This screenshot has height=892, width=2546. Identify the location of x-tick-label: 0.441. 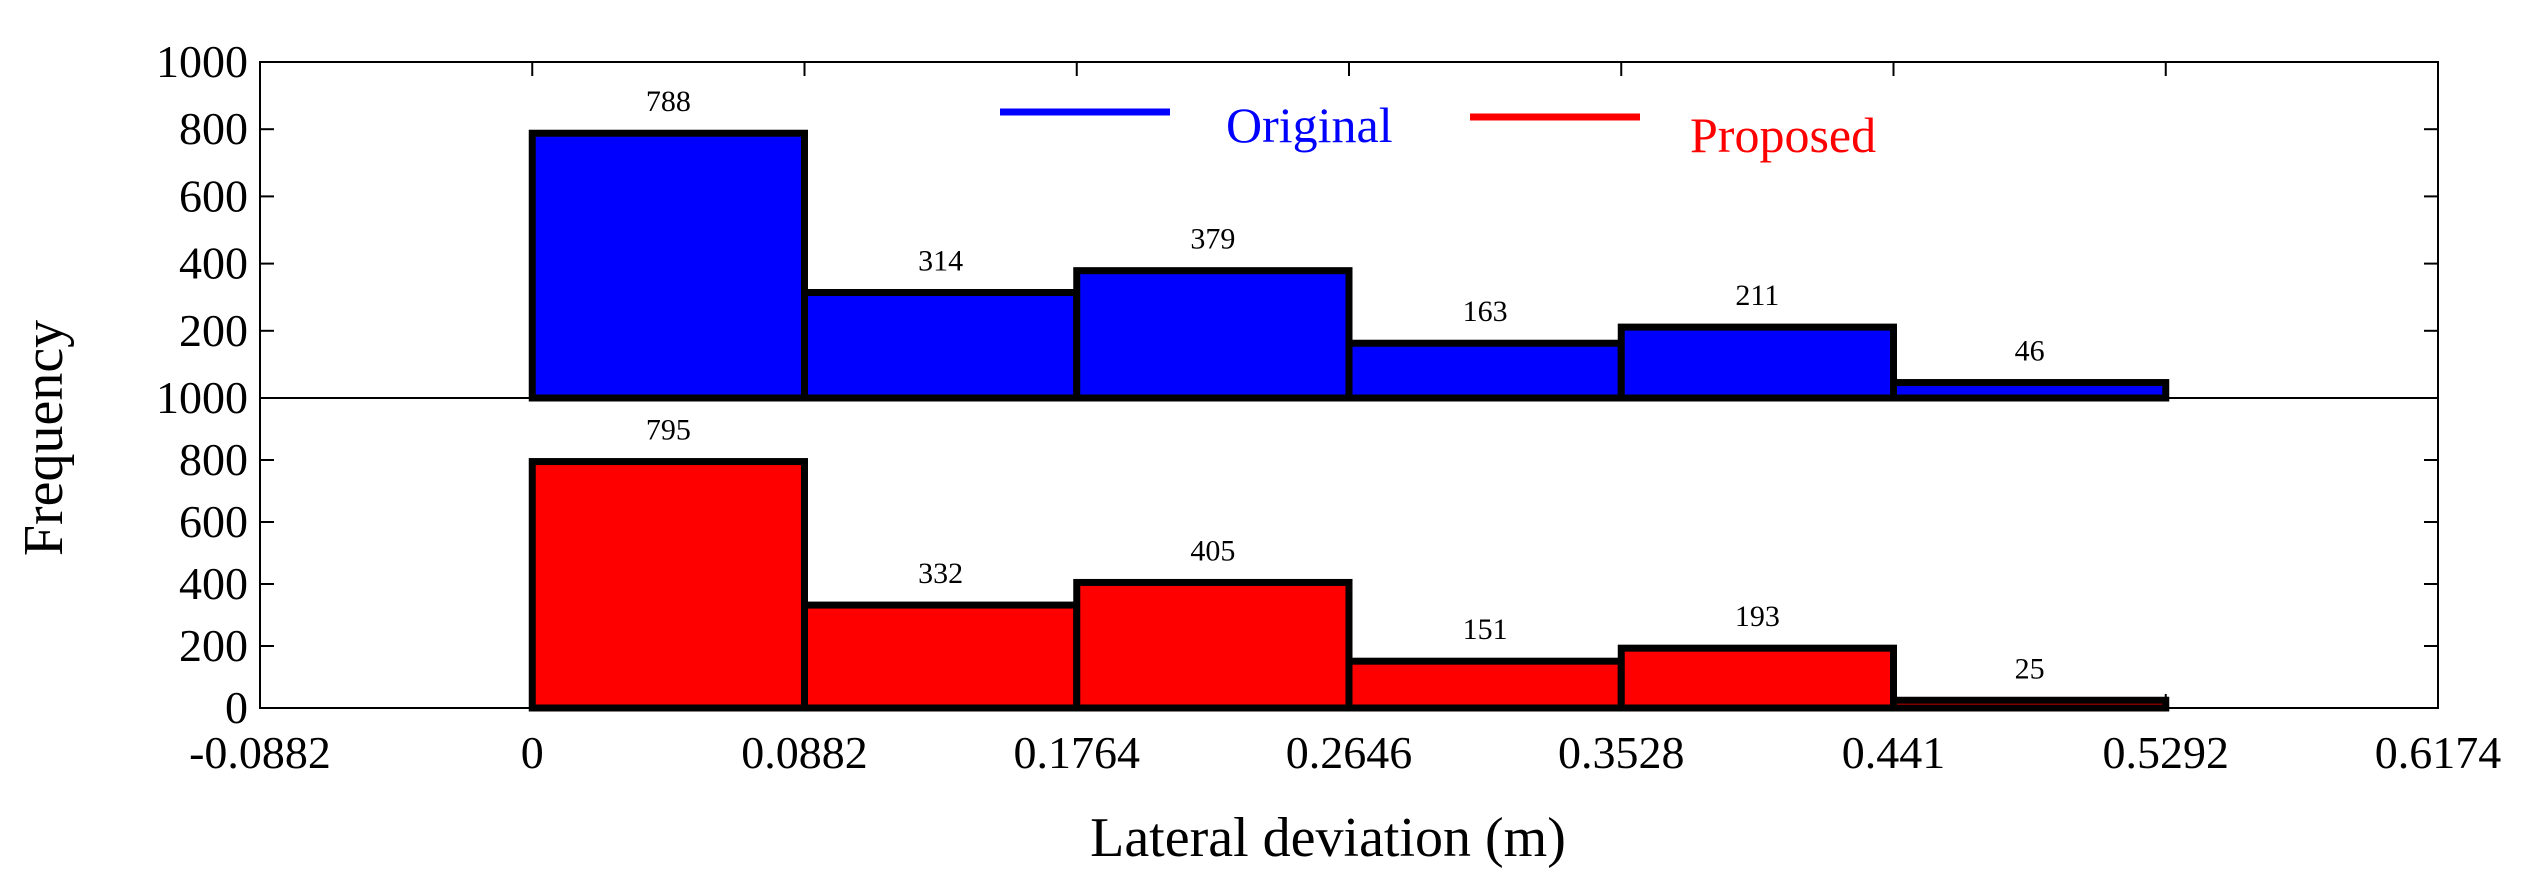
(1894, 752).